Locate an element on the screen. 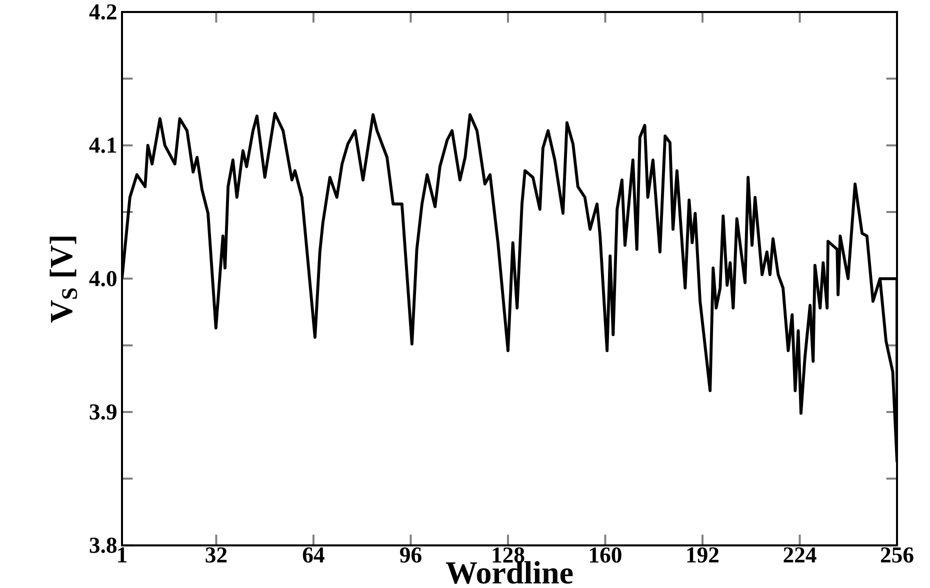 Image resolution: width=930 pixels, height=588 pixels. y-tick-label: 4.1 is located at coordinates (102, 145).